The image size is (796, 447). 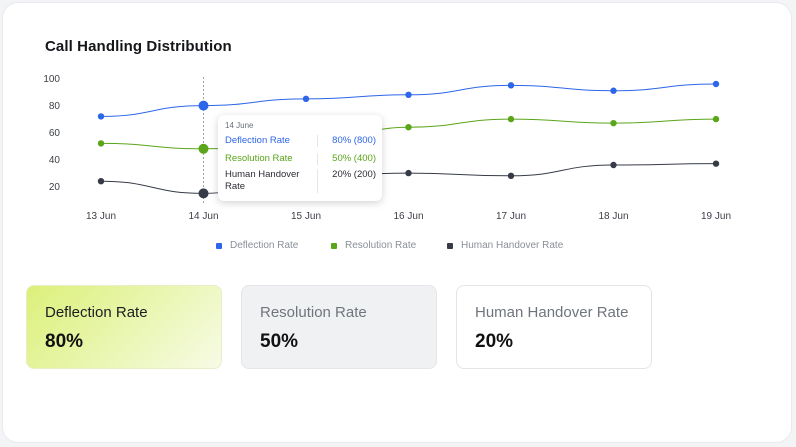 I want to click on y-tick-label: 20, so click(x=55, y=187).